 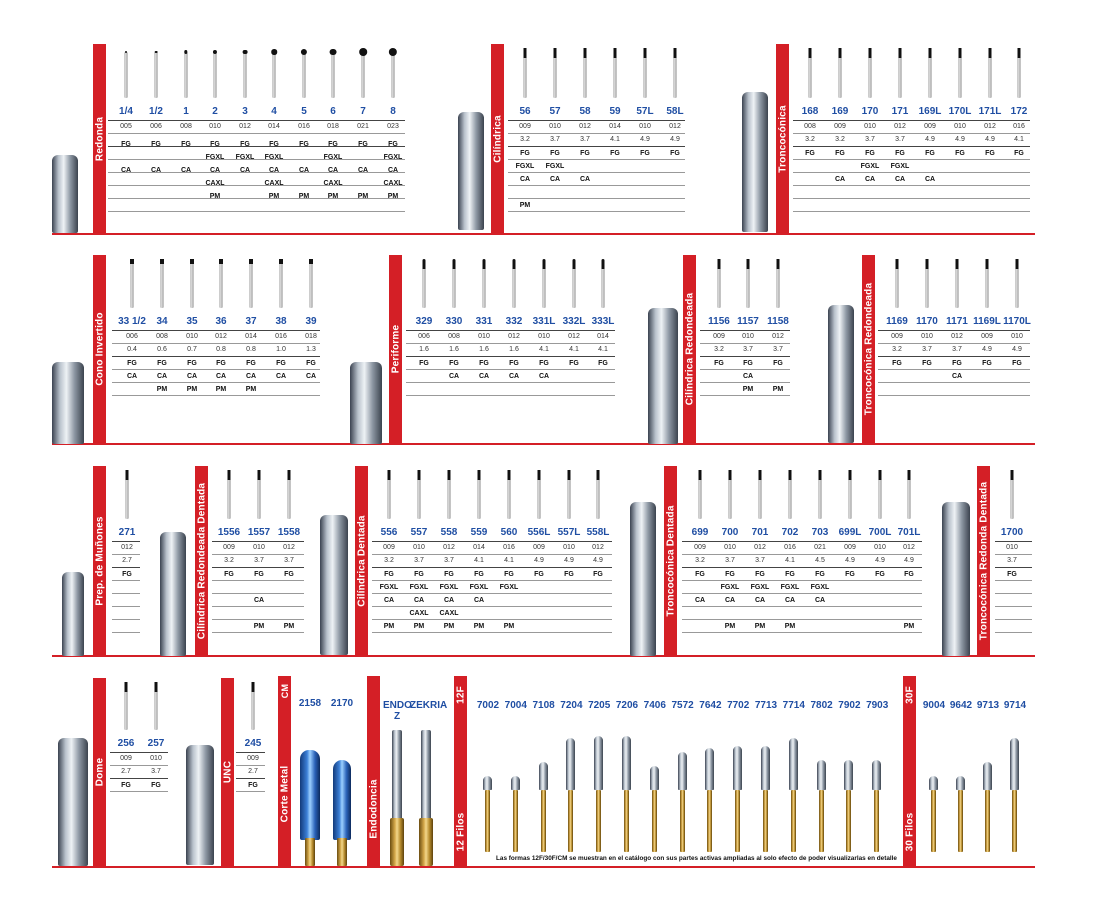 I want to click on bur-column-redonda: 2 010 FG FGXL CA CAXL PM, so click(x=215, y=139).